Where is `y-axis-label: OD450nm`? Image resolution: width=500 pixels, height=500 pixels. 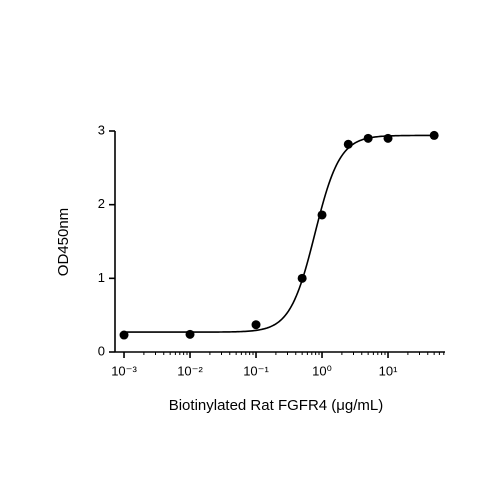
y-axis-label: OD450nm is located at coordinates (63, 242).